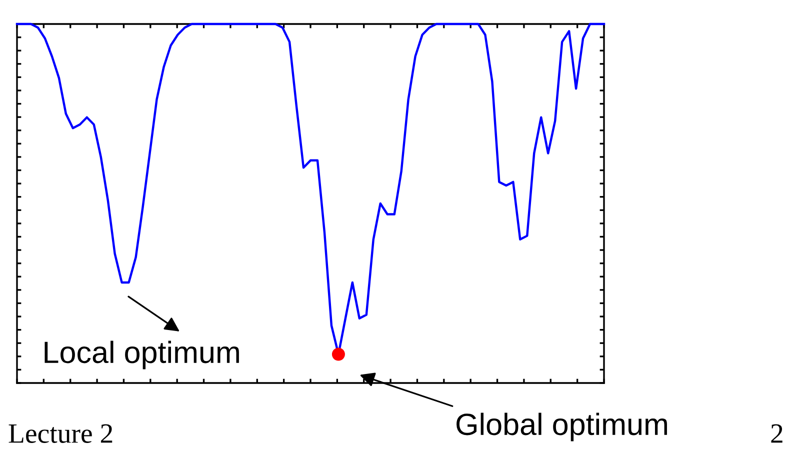 The height and width of the screenshot is (449, 790). What do you see at coordinates (776, 433) in the screenshot?
I see `text: 2` at bounding box center [776, 433].